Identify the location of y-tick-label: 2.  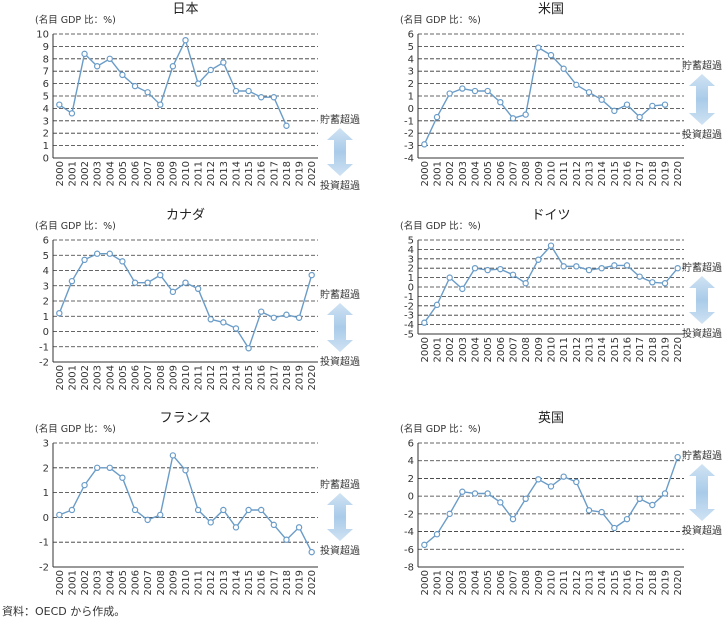
(46, 302).